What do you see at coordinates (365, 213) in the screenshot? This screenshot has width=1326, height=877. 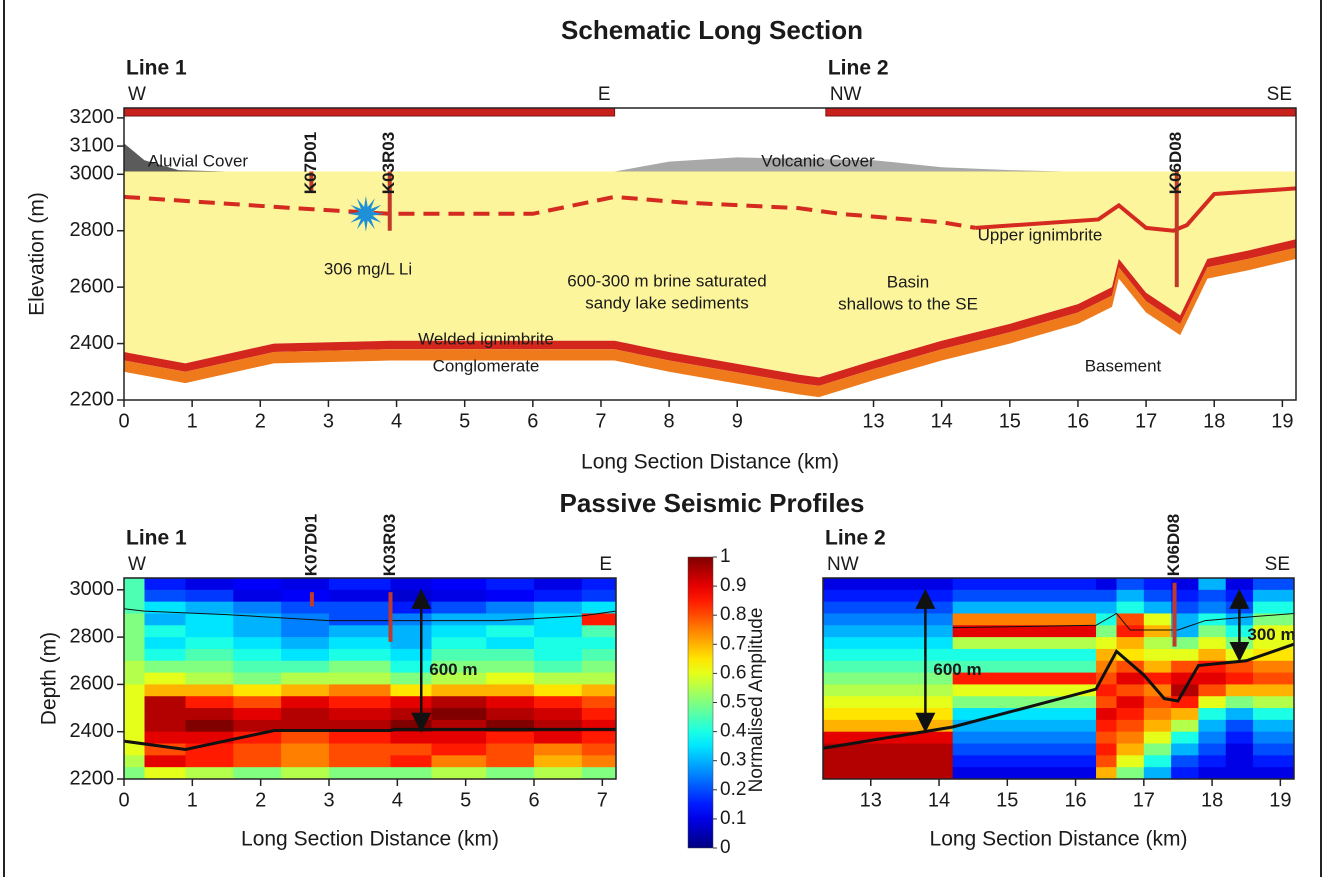 I see `sample-star` at bounding box center [365, 213].